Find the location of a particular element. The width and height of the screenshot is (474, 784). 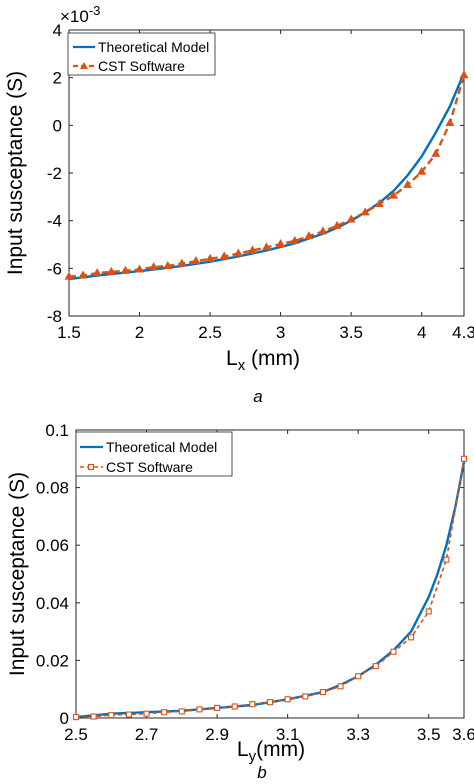

chart-a-legend-theory: Theoretical Model is located at coordinates (153, 47).